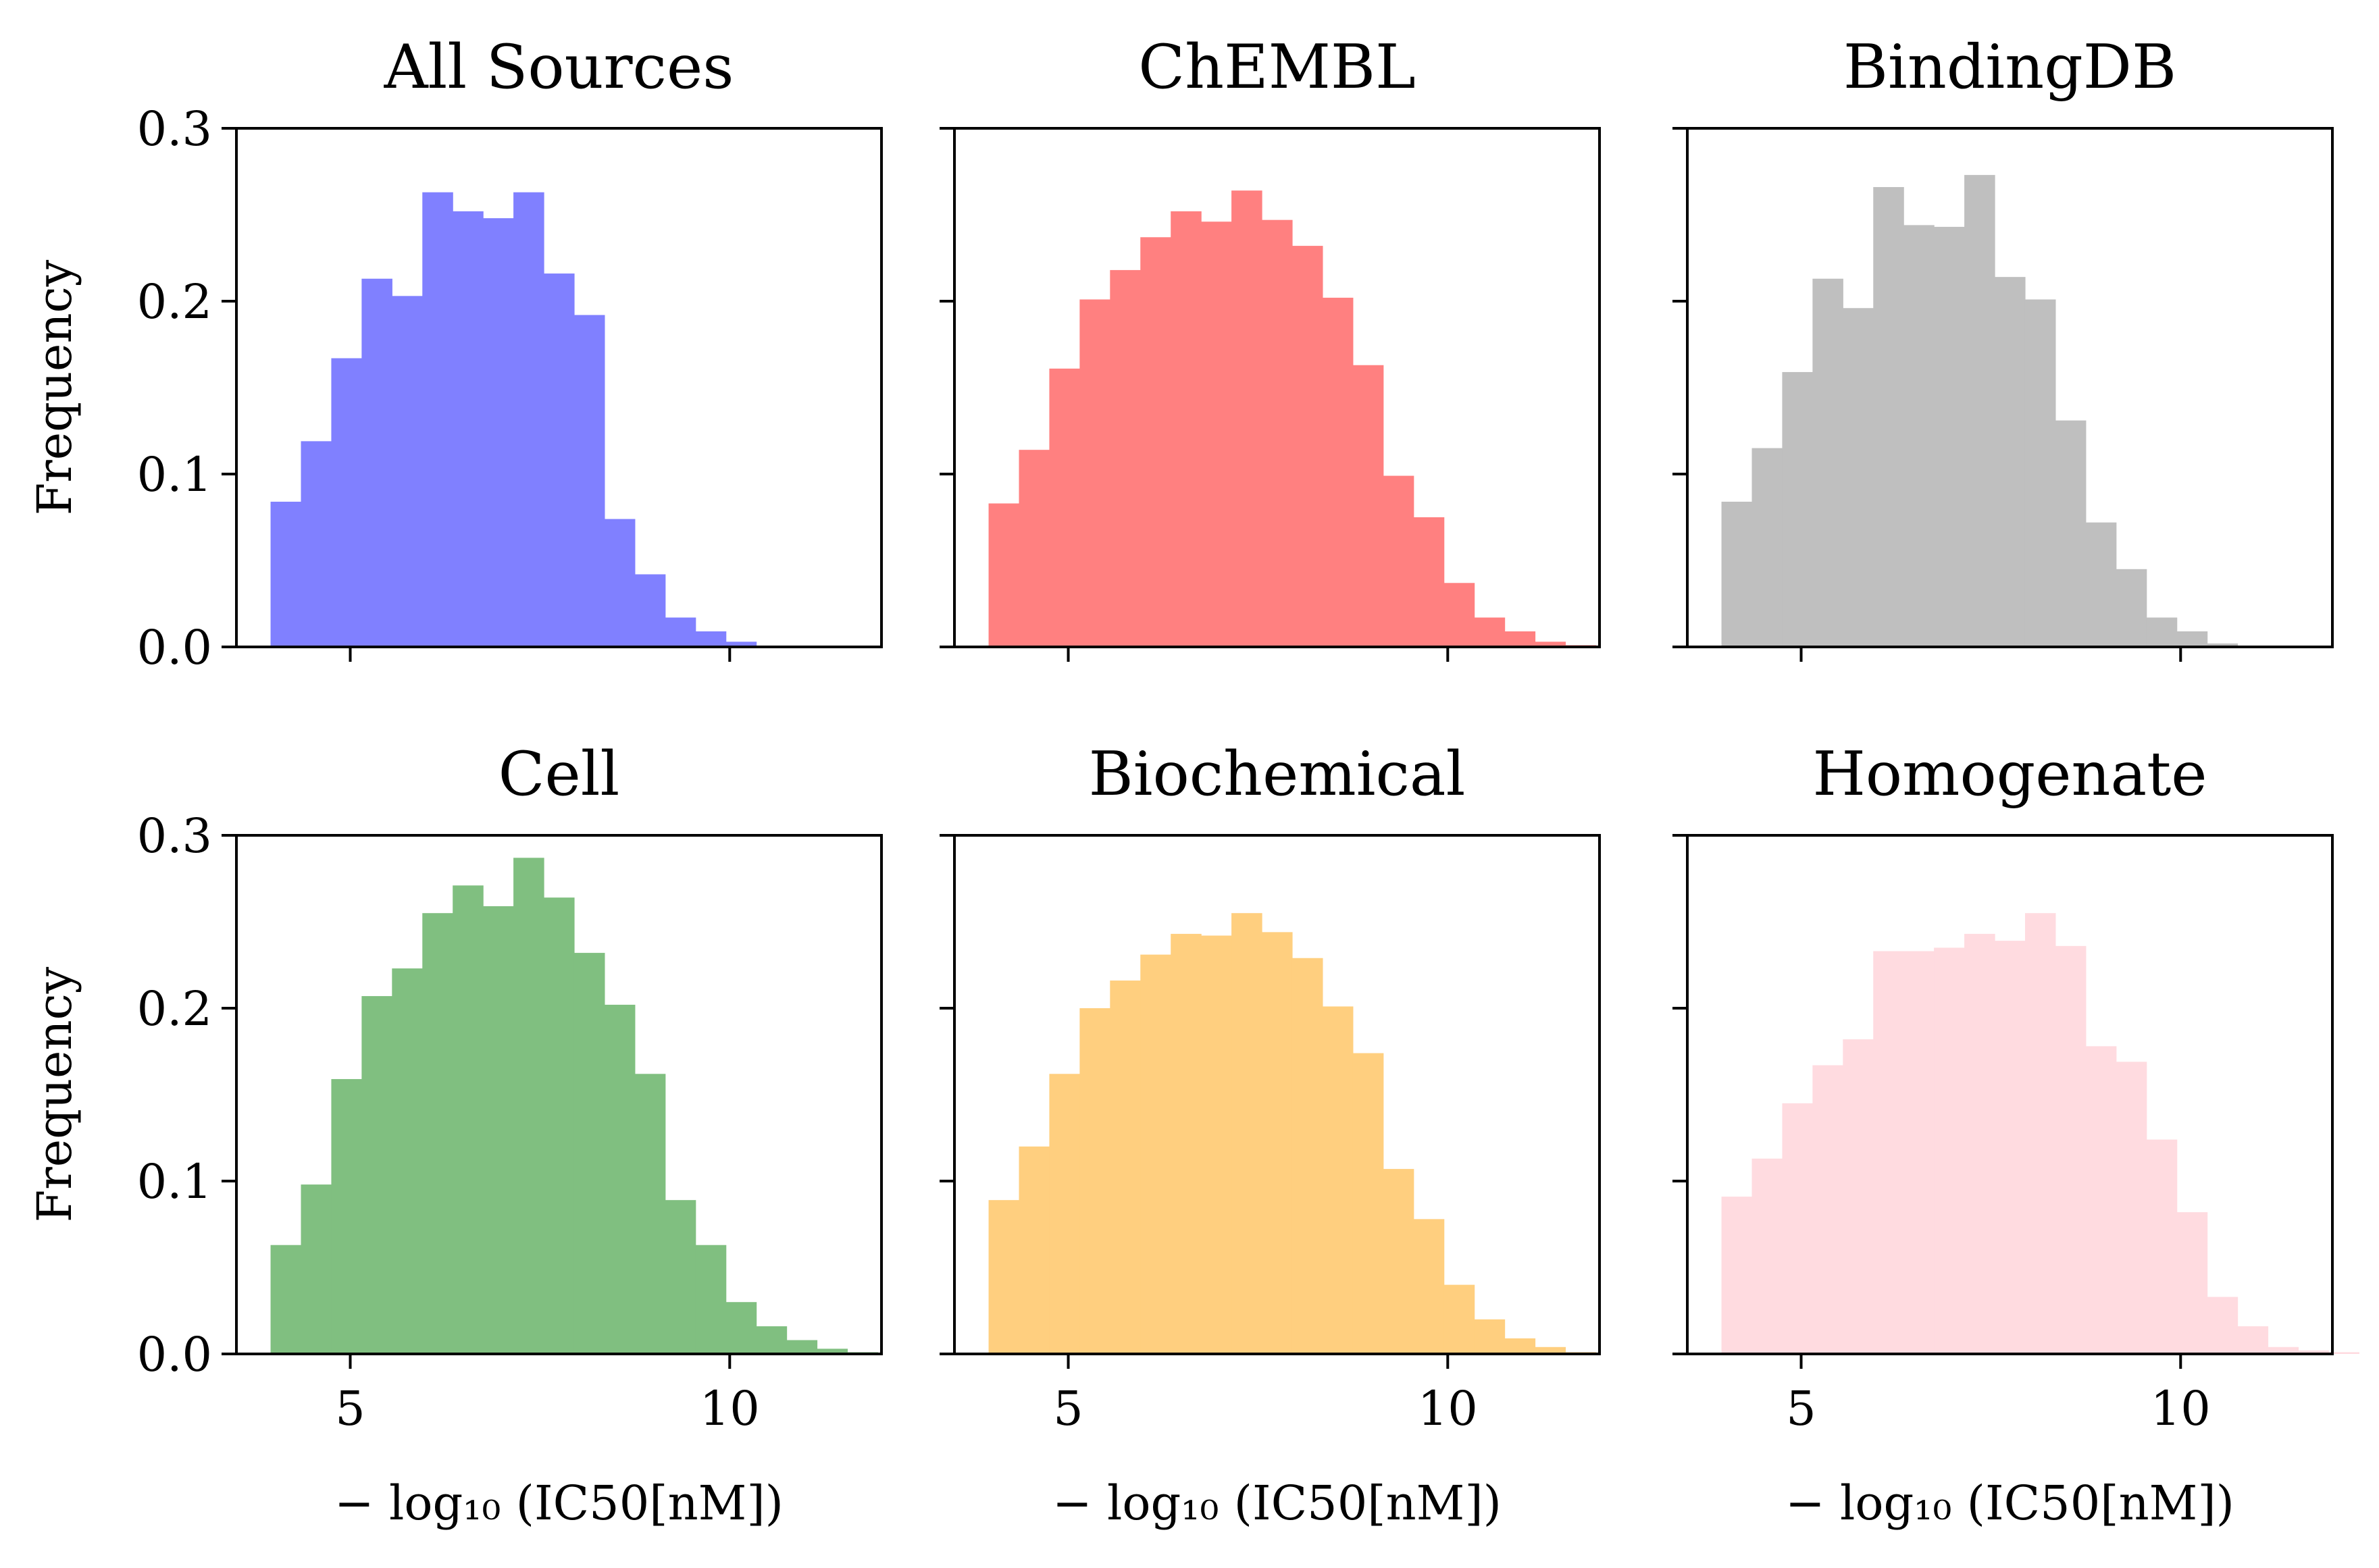  Describe the element at coordinates (174, 302) in the screenshot. I see `y-tick-label: 0.2` at that location.